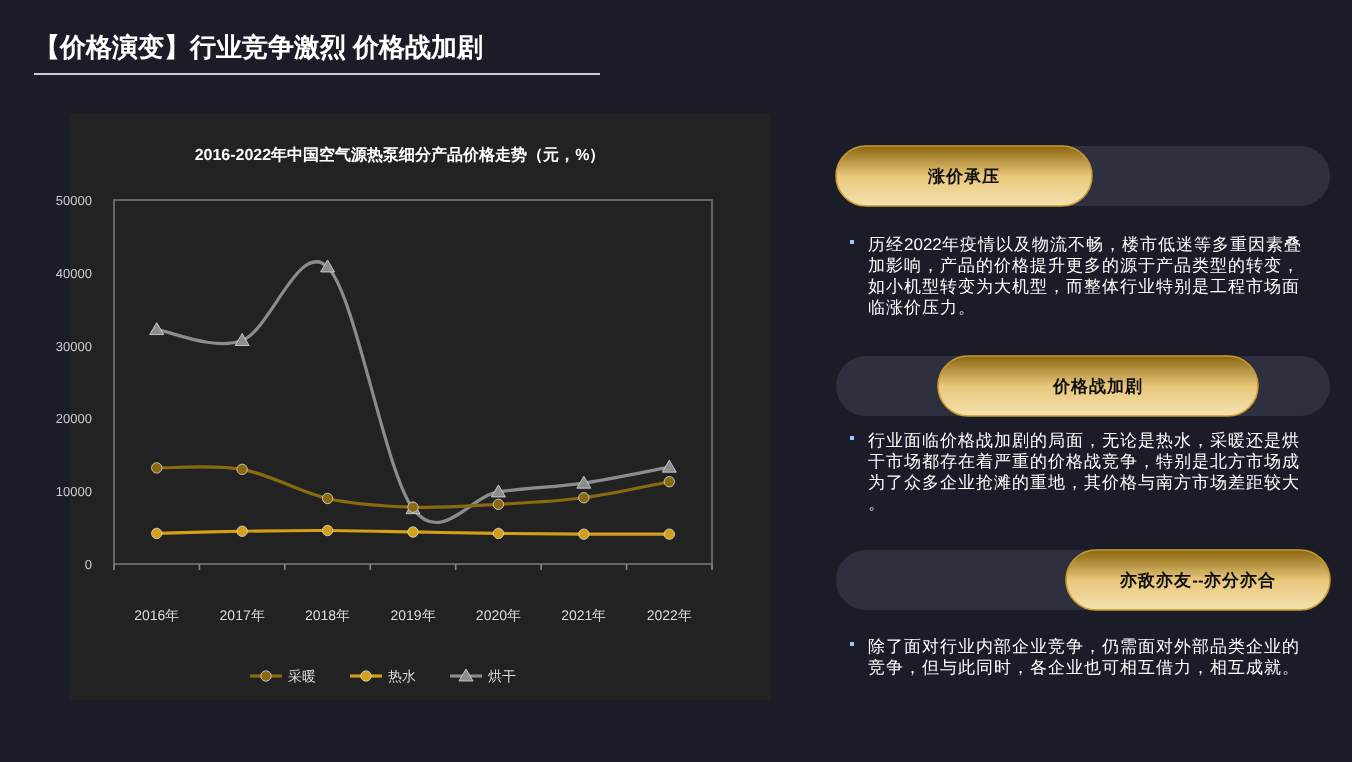 This screenshot has width=1352, height=762. What do you see at coordinates (259, 47) in the screenshot?
I see `text: 【价格演变】行业竞争激烈 价格战加剧` at bounding box center [259, 47].